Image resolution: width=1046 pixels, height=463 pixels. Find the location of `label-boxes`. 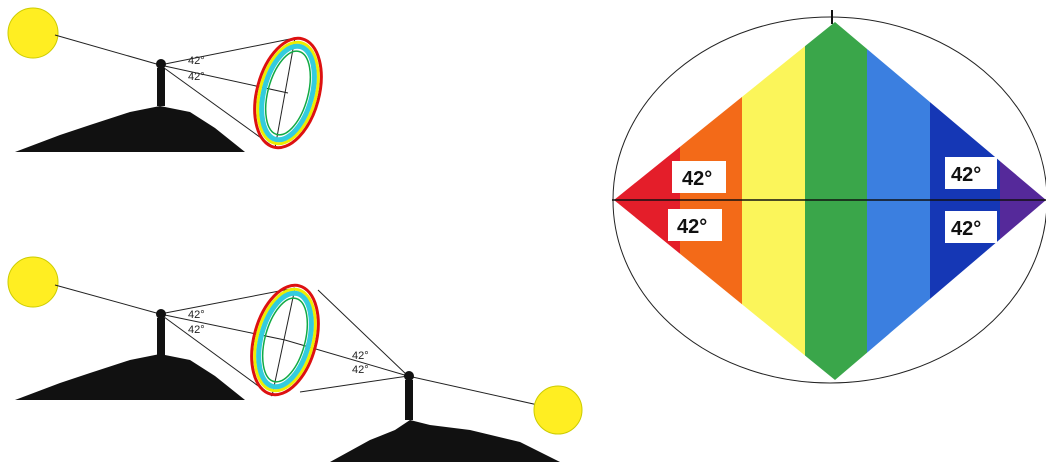

label-boxes is located at coordinates (832, 200).